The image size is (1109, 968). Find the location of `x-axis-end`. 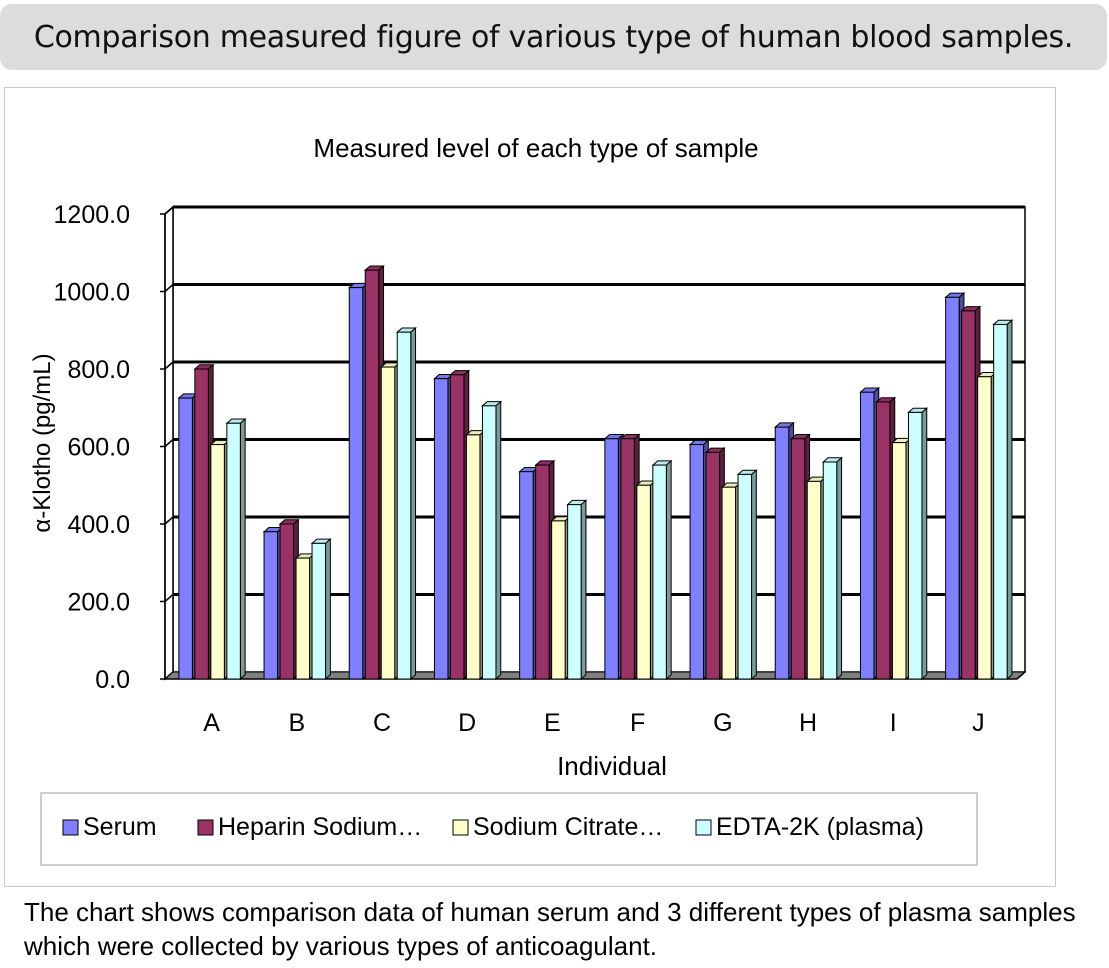

x-axis-end is located at coordinates (1021, 675).